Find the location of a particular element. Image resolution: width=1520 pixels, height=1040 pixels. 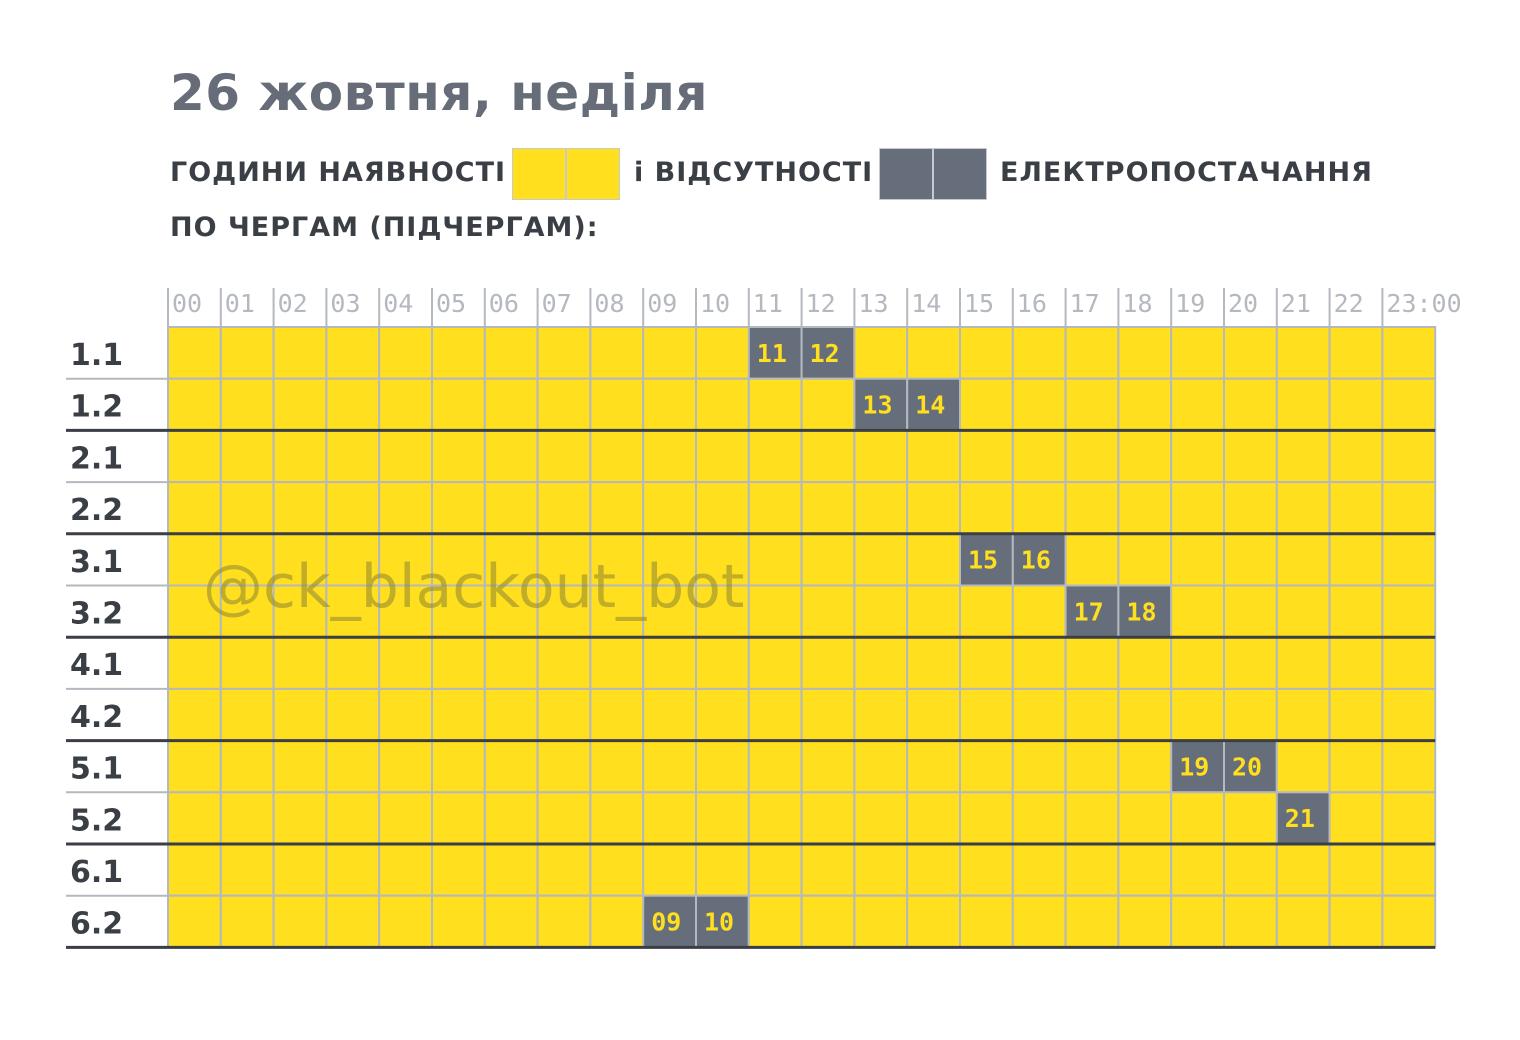

hour-label: 17 is located at coordinates (1085, 303).